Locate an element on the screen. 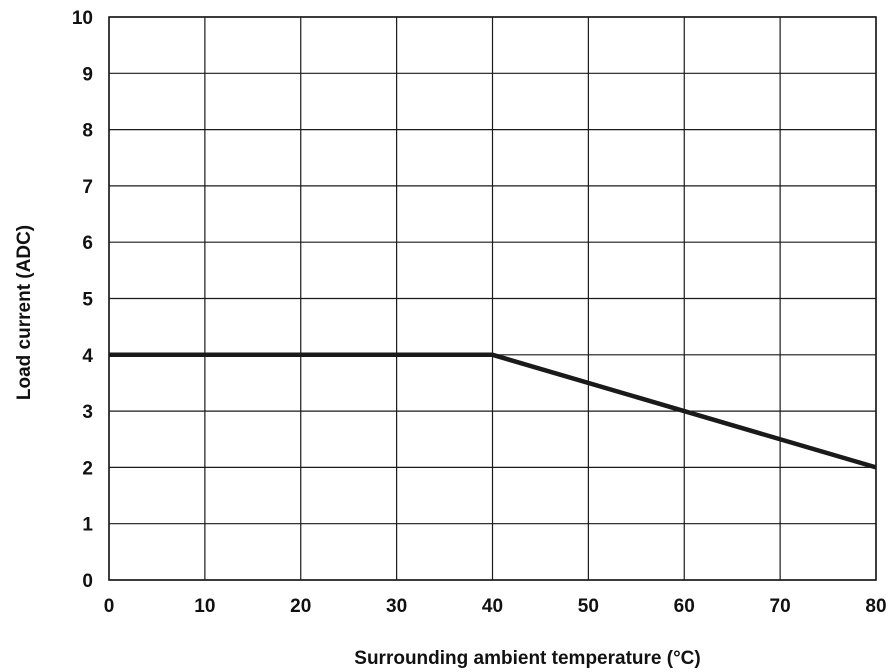 The image size is (893, 672). x-tick-label: 70 is located at coordinates (780, 606).